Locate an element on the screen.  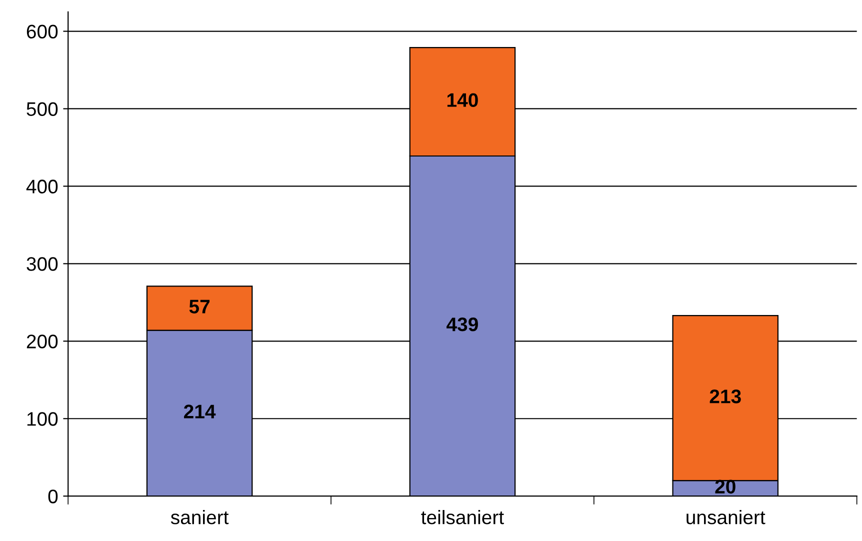
data-label: 214 is located at coordinates (200, 411).